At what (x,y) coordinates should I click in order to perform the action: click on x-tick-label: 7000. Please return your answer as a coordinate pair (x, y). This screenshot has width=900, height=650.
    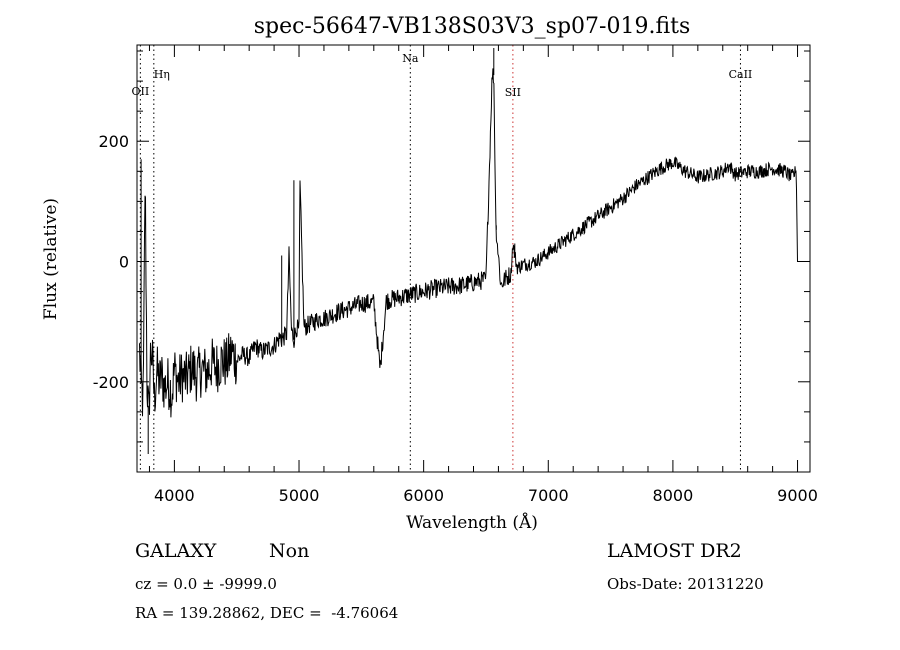
    Looking at the image, I should click on (548, 495).